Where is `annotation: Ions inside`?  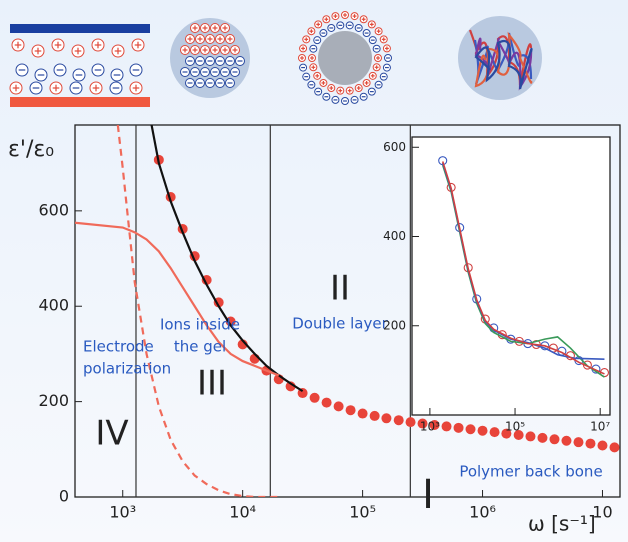
annotation: Ions inside is located at coordinates (200, 325).